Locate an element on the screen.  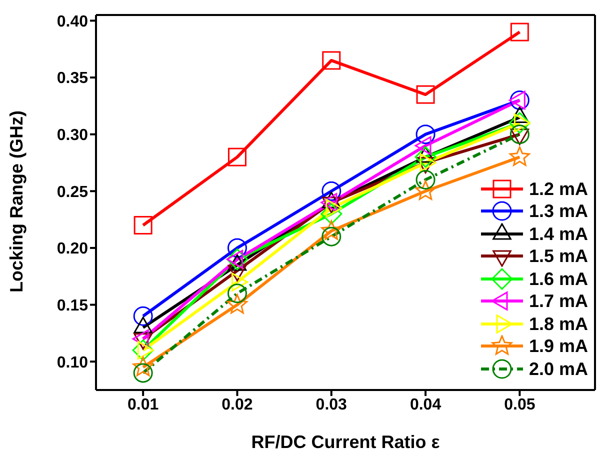
y-tick-label: 0.10 is located at coordinates (72, 363).